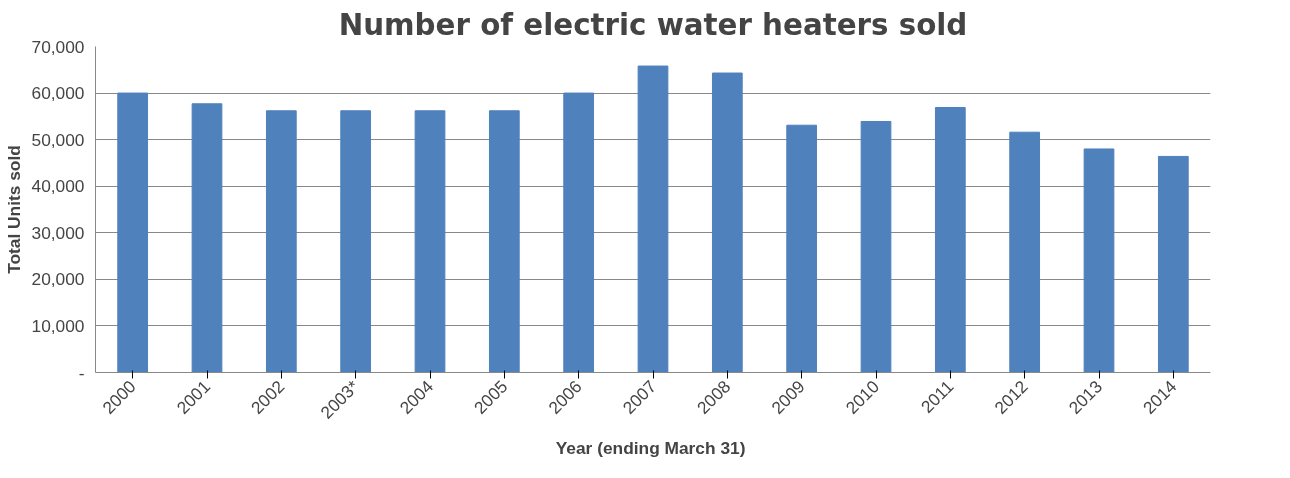  What do you see at coordinates (58, 325) in the screenshot?
I see `y-tick-label: 10,000` at bounding box center [58, 325].